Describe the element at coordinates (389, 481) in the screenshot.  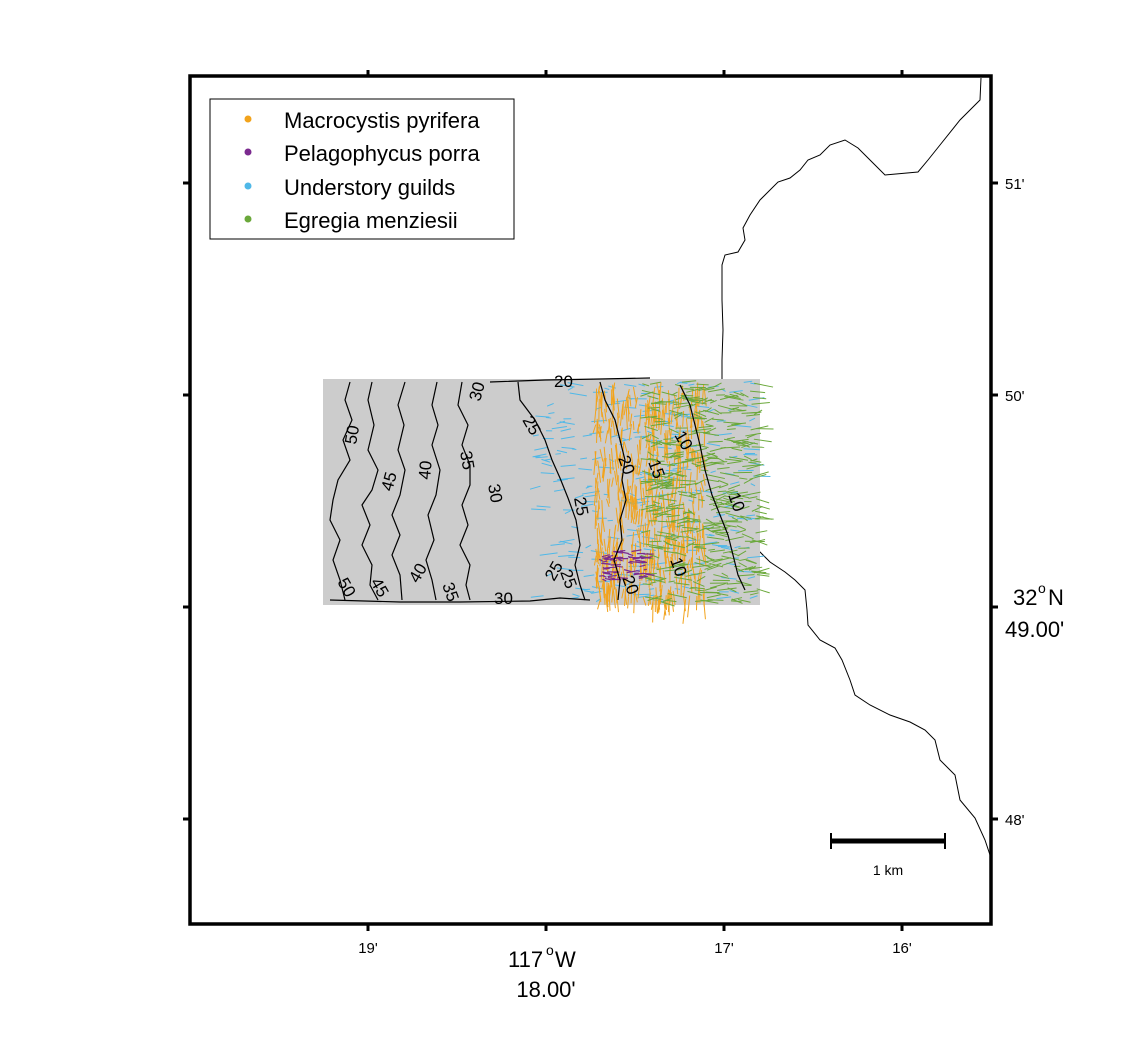
I see `contour-label: 45` at that location.